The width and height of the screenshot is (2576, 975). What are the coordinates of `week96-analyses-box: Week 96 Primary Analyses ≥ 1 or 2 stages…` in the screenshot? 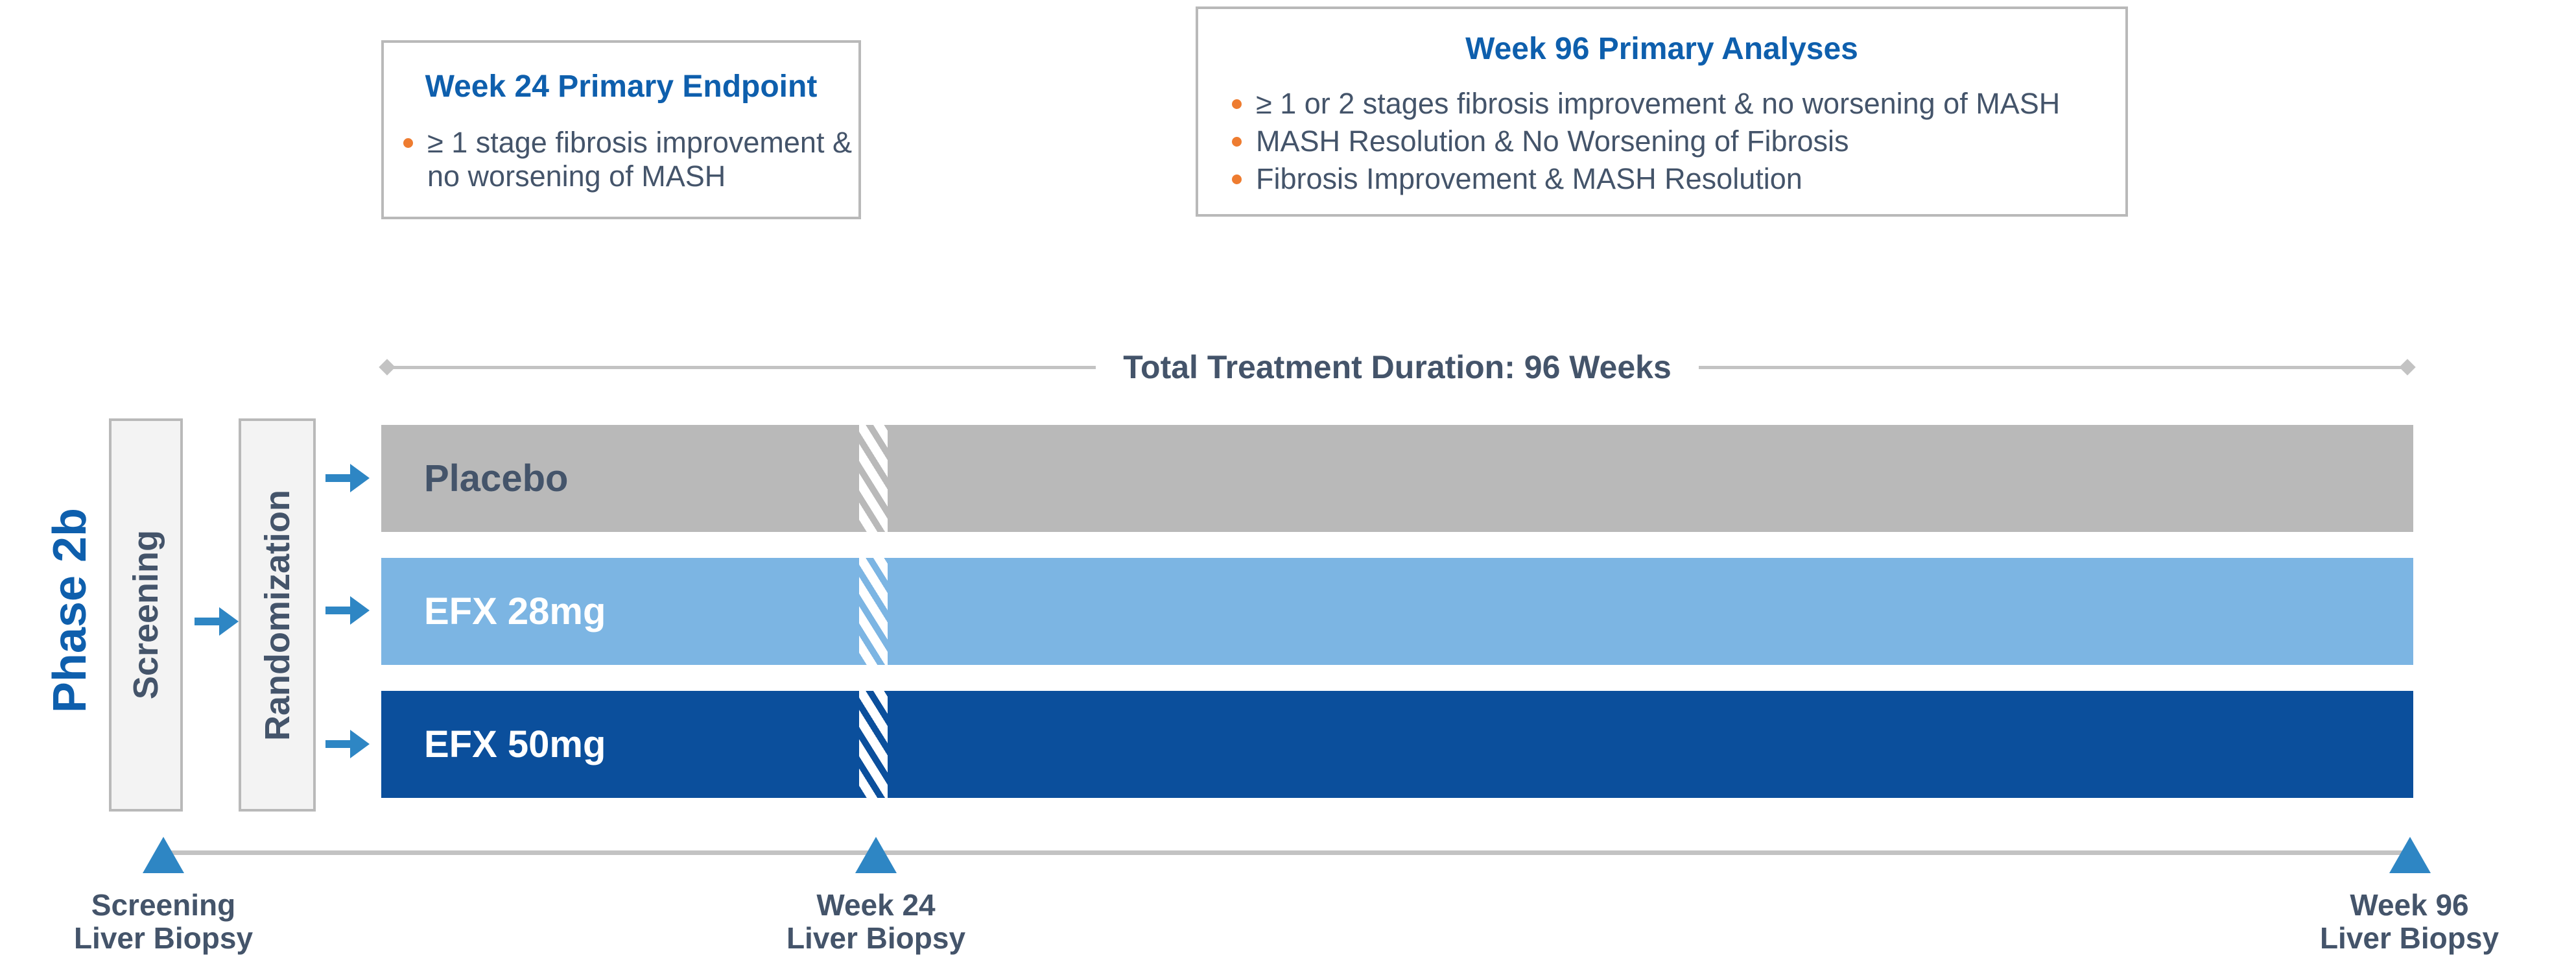 It's located at (1662, 112).